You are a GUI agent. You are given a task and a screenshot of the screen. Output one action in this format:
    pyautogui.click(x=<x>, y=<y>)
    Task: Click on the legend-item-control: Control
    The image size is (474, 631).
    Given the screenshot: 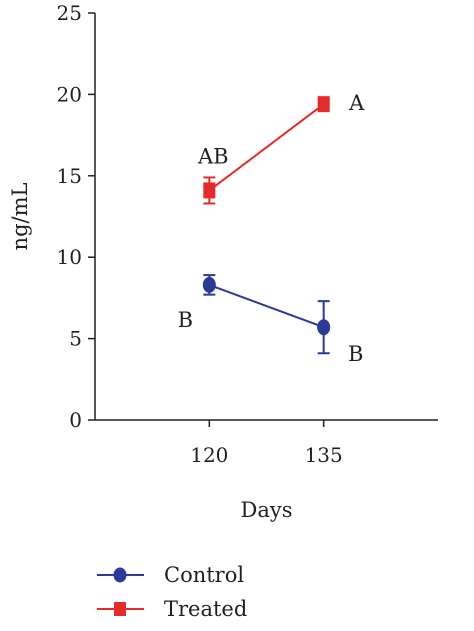 What is the action you would take?
    pyautogui.click(x=170, y=575)
    